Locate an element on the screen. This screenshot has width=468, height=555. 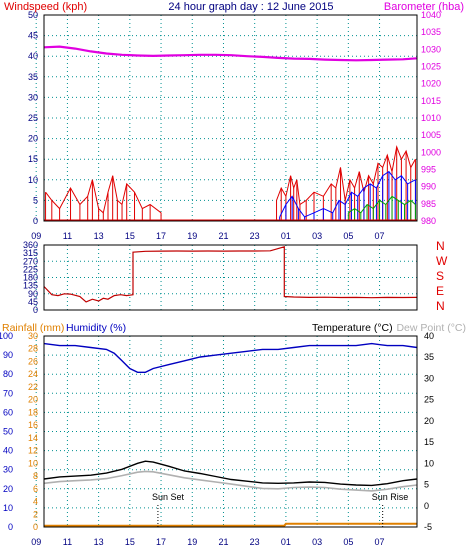
humidity-tick-label: 70 is located at coordinates (8, 393).